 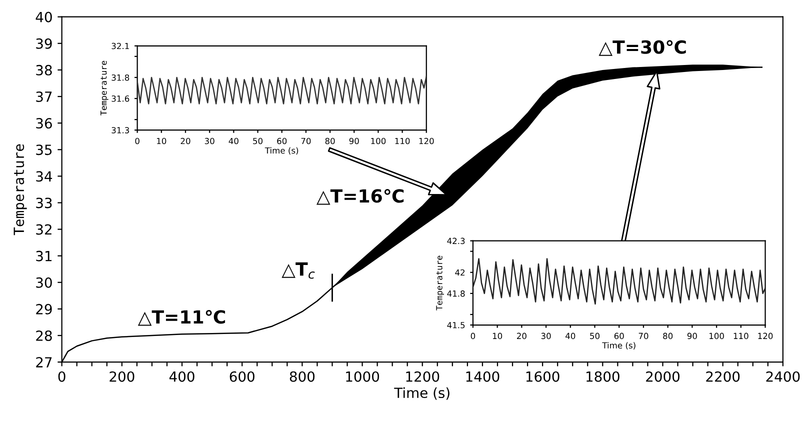 What do you see at coordinates (723, 376) in the screenshot?
I see `x-tick-label: 2200` at bounding box center [723, 376].